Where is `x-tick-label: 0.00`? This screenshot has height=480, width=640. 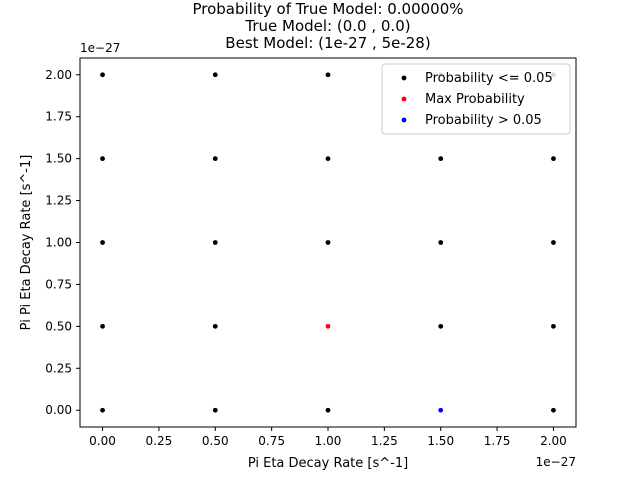 x-tick-label: 0.00 is located at coordinates (102, 441).